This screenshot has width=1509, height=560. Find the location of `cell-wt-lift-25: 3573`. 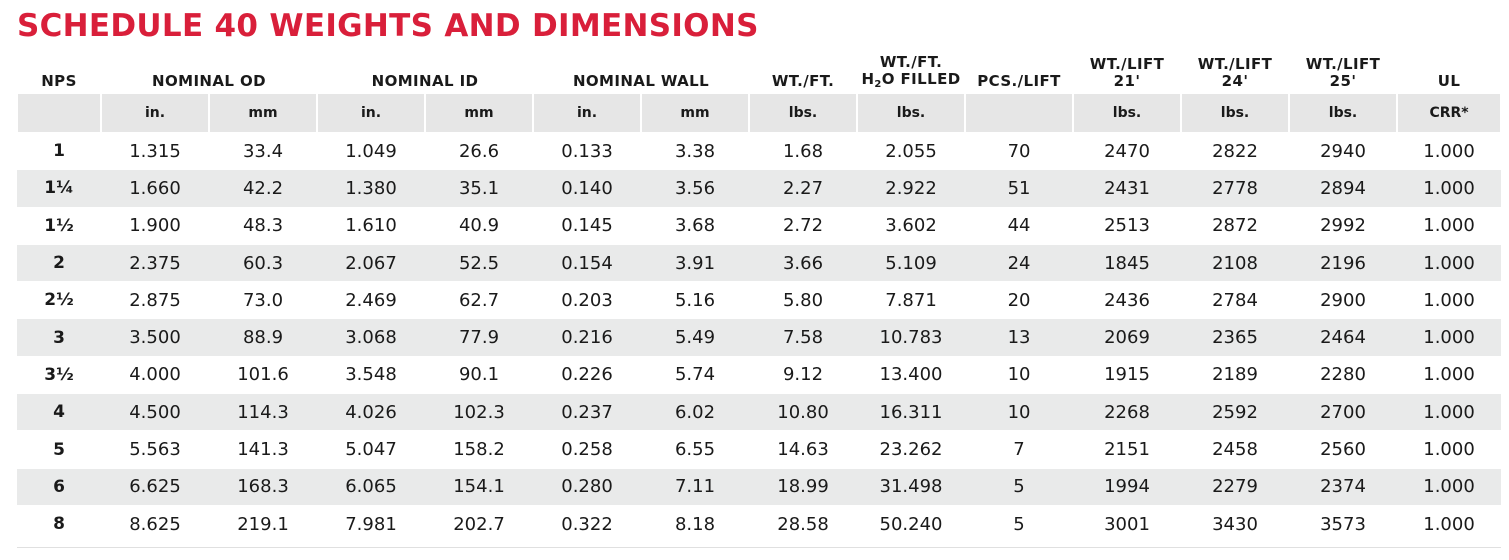

cell-wt-lift-25: 3573 is located at coordinates (1343, 523).